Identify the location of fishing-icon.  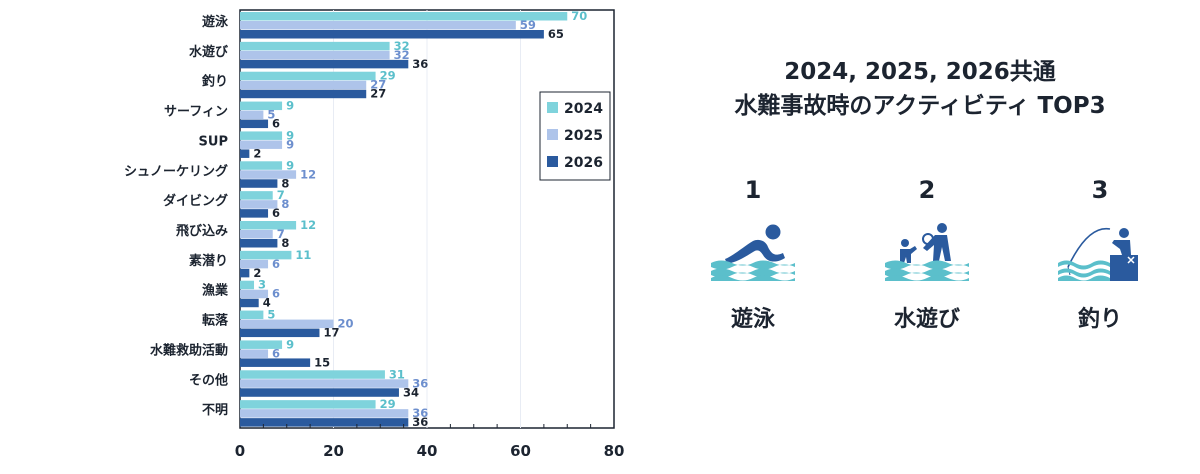
(1098, 254).